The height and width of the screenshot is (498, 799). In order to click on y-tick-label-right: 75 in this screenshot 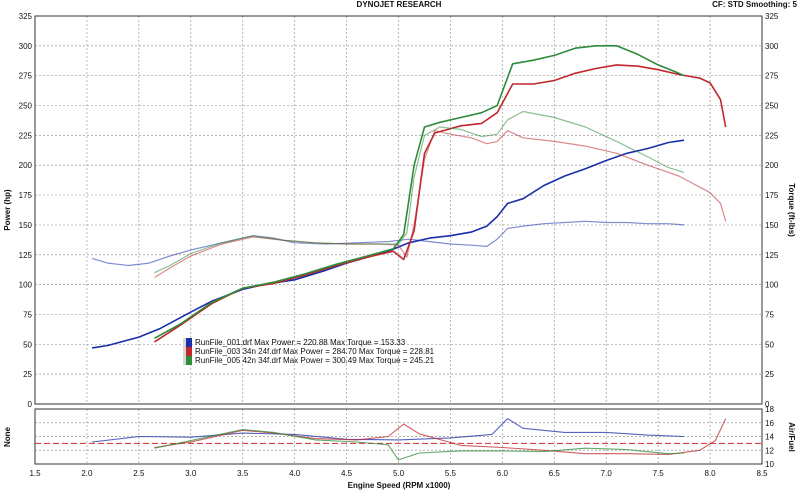, I will do `click(769, 314)`.